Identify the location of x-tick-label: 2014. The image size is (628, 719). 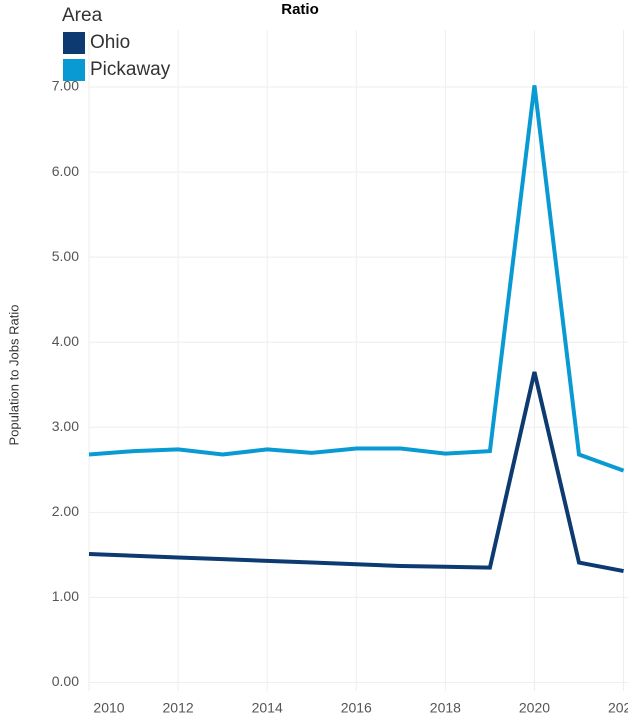
(267, 708).